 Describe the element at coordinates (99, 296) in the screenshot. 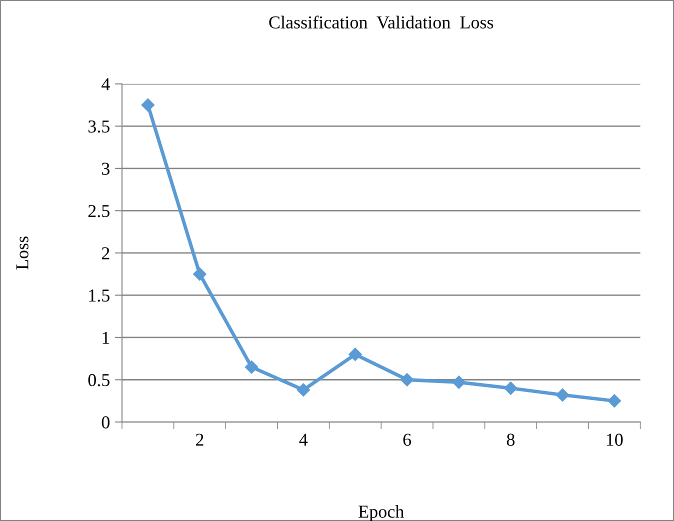

I see `y-tick-label: 1.5` at that location.